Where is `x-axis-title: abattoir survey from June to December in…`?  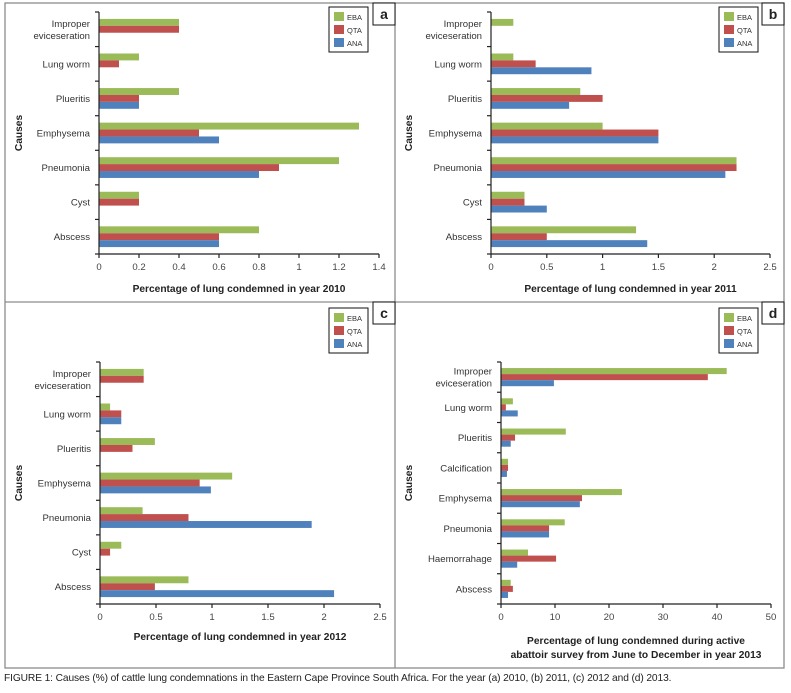 x-axis-title: abattoir survey from June to December in… is located at coordinates (636, 655).